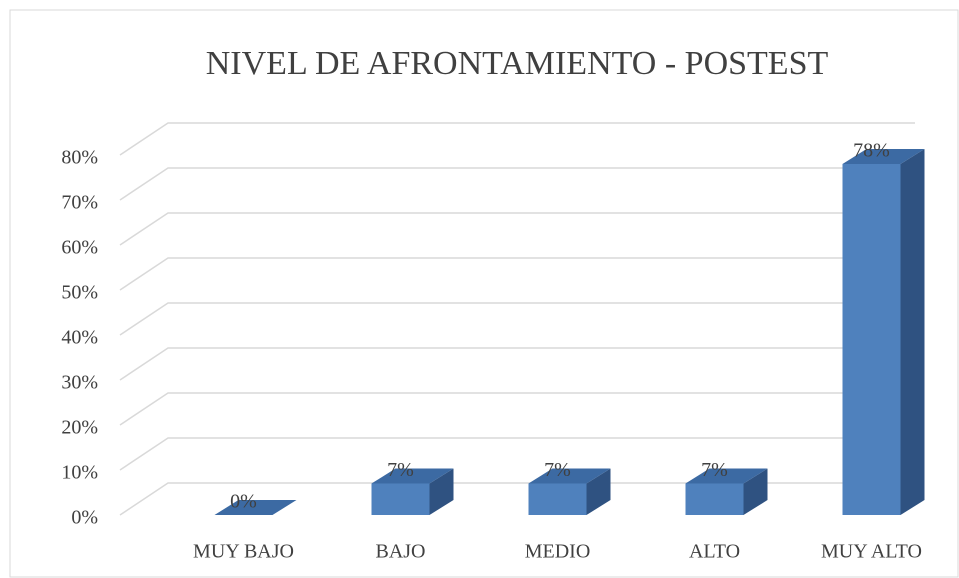 Image resolution: width=959 pixels, height=578 pixels. What do you see at coordinates (243, 552) in the screenshot?
I see `x-tick-label: MUY BAJO` at bounding box center [243, 552].